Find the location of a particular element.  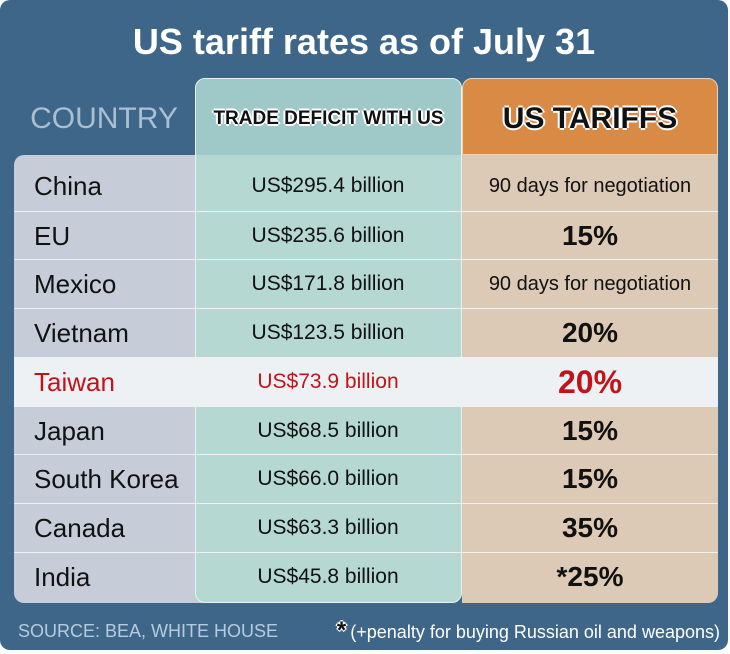

deficit-cell: US$66.0 billion is located at coordinates (328, 479).